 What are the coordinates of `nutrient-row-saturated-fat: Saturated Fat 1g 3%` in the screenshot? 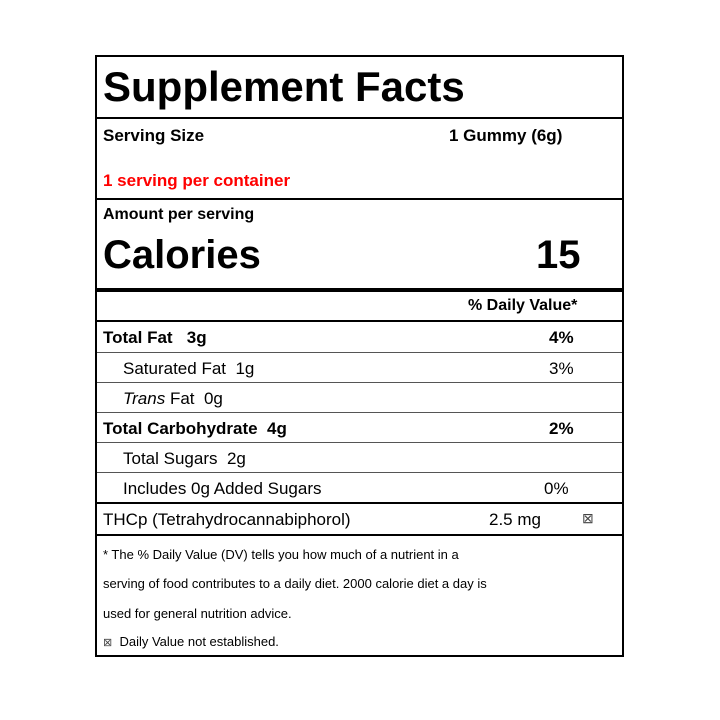 It's located at (359, 368).